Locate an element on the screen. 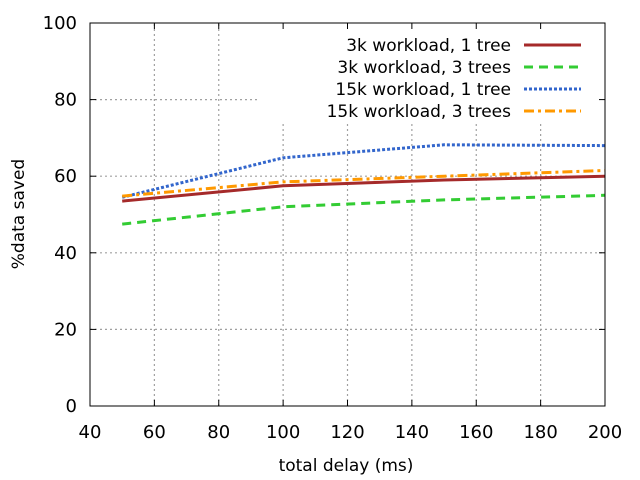  y-tick-label: 100 is located at coordinates (60, 23).